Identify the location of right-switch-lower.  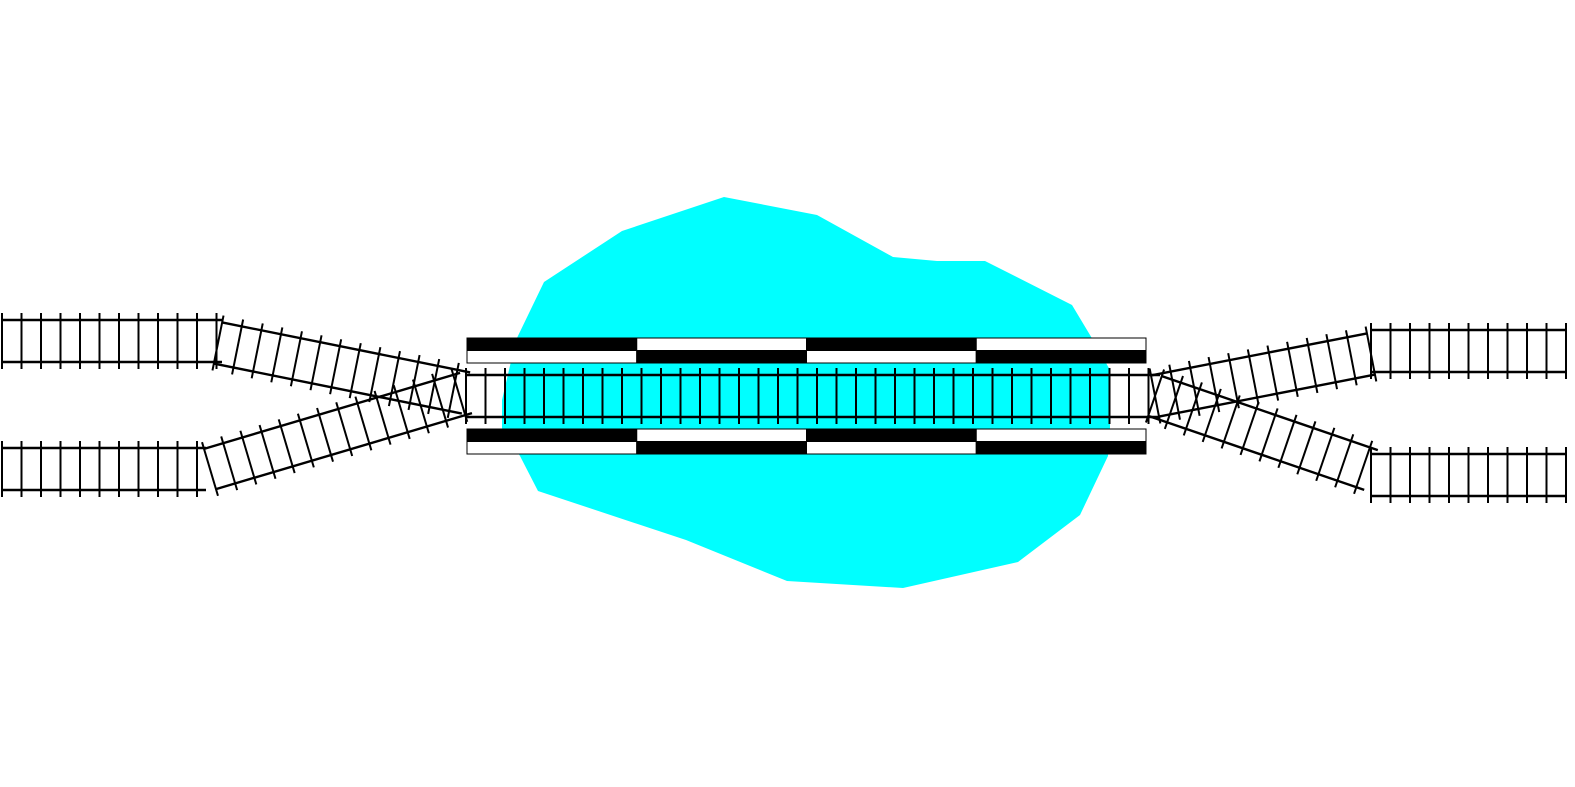
(1261, 432).